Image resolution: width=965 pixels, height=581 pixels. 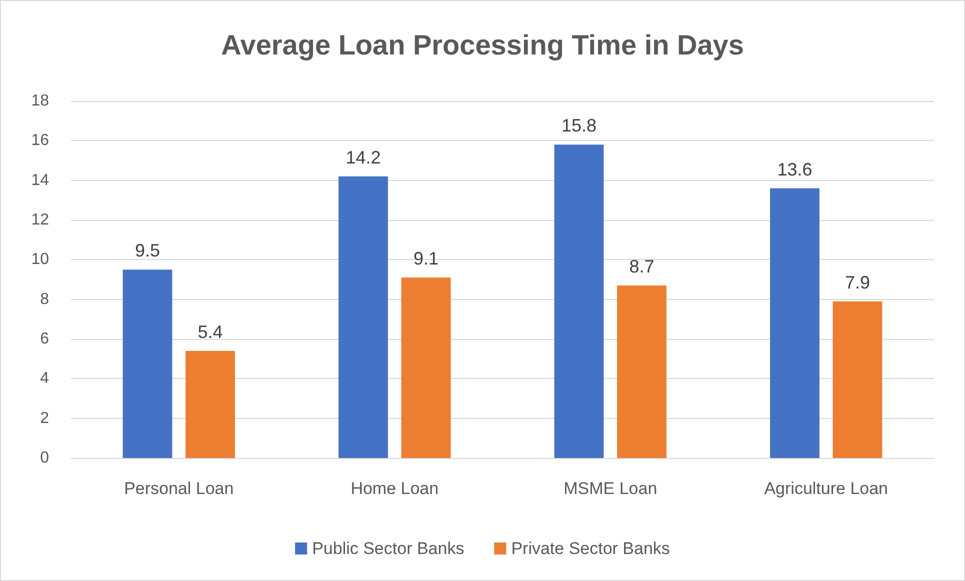 I want to click on x-tick-label: Home Loan, so click(x=394, y=488).